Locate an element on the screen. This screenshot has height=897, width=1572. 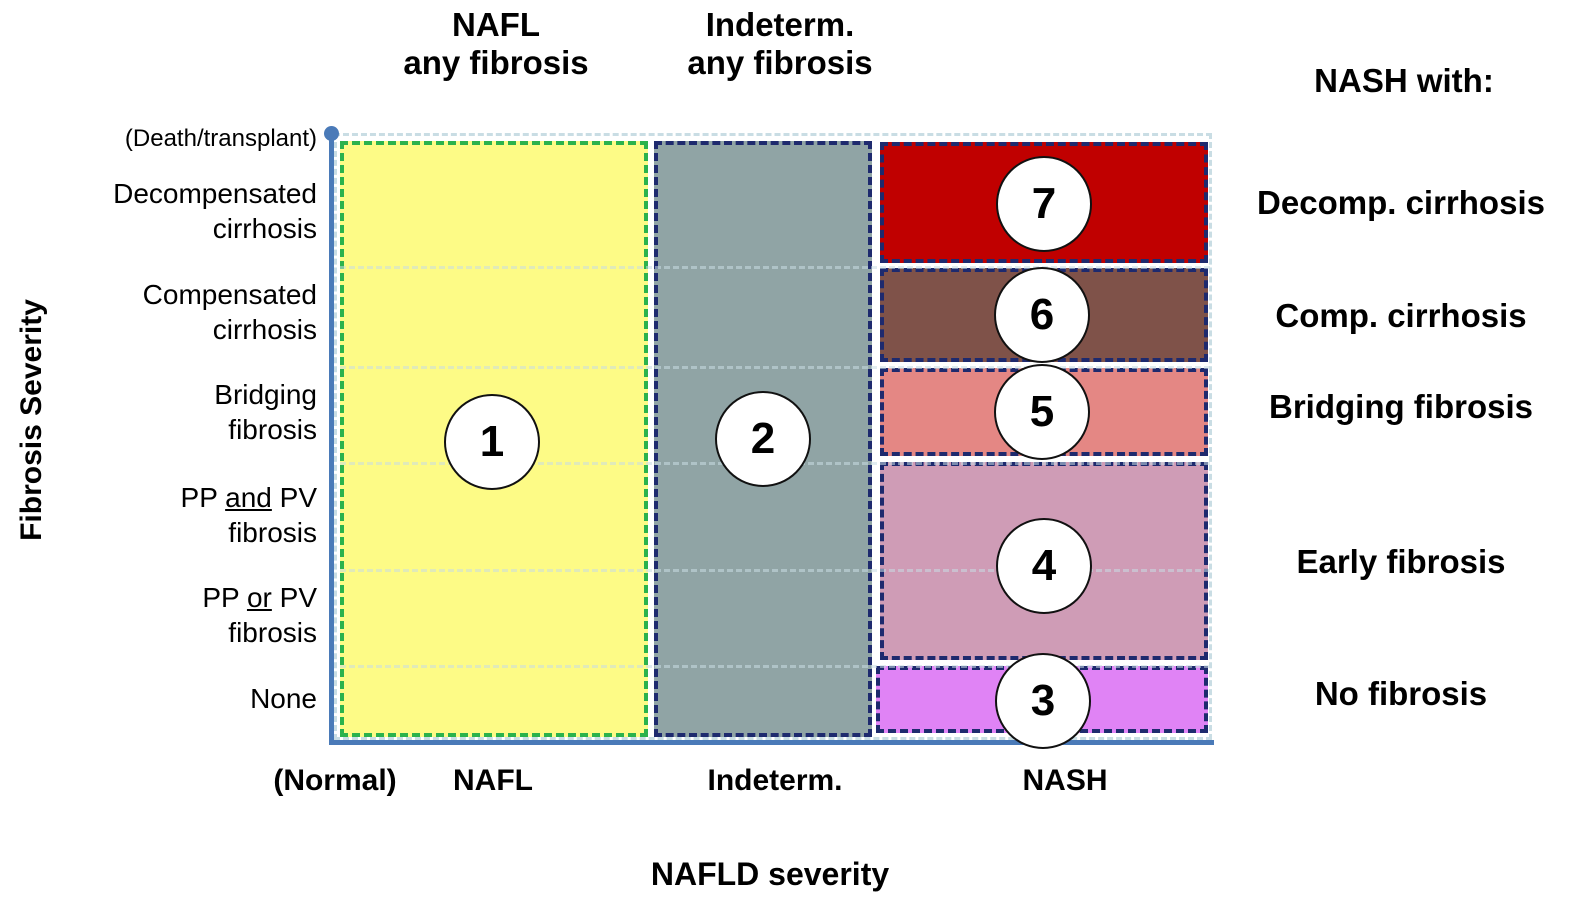
y-label-bridging-line2: fibrosis is located at coordinates (272, 429).